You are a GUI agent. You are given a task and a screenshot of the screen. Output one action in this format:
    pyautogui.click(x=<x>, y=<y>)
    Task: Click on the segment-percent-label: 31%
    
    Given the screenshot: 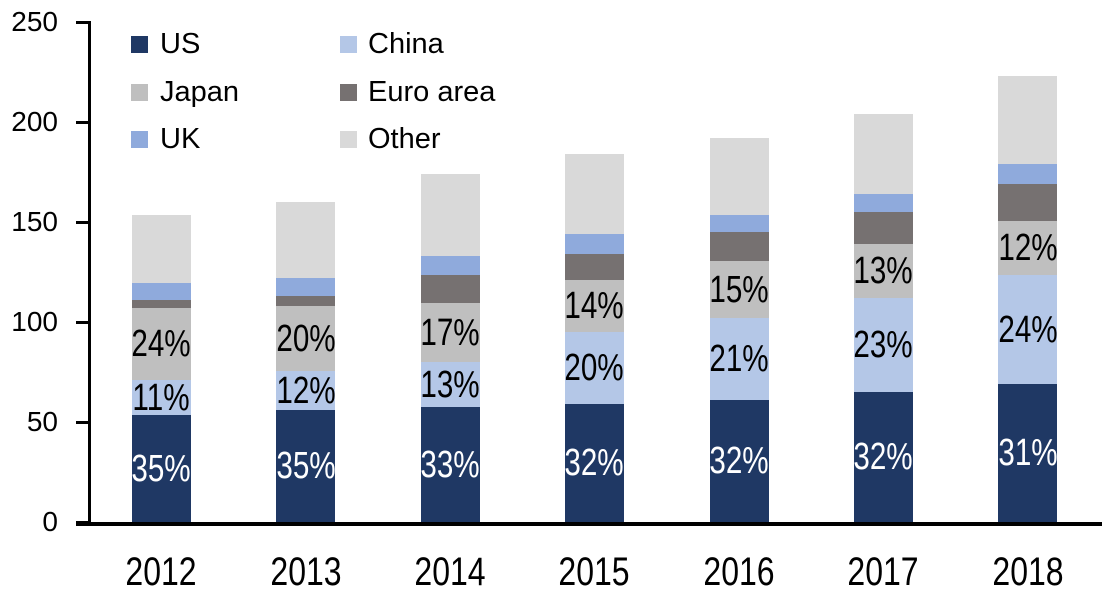 What is the action you would take?
    pyautogui.click(x=1027, y=453)
    